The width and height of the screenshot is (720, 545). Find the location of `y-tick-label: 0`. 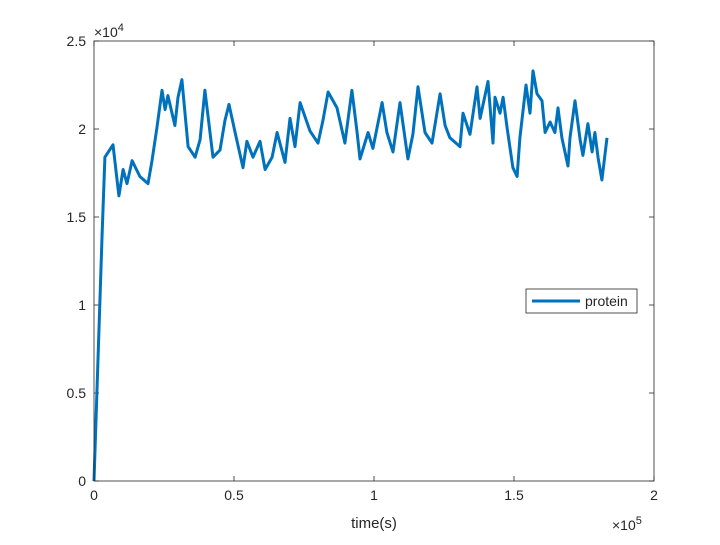

y-tick-label: 0 is located at coordinates (82, 481).